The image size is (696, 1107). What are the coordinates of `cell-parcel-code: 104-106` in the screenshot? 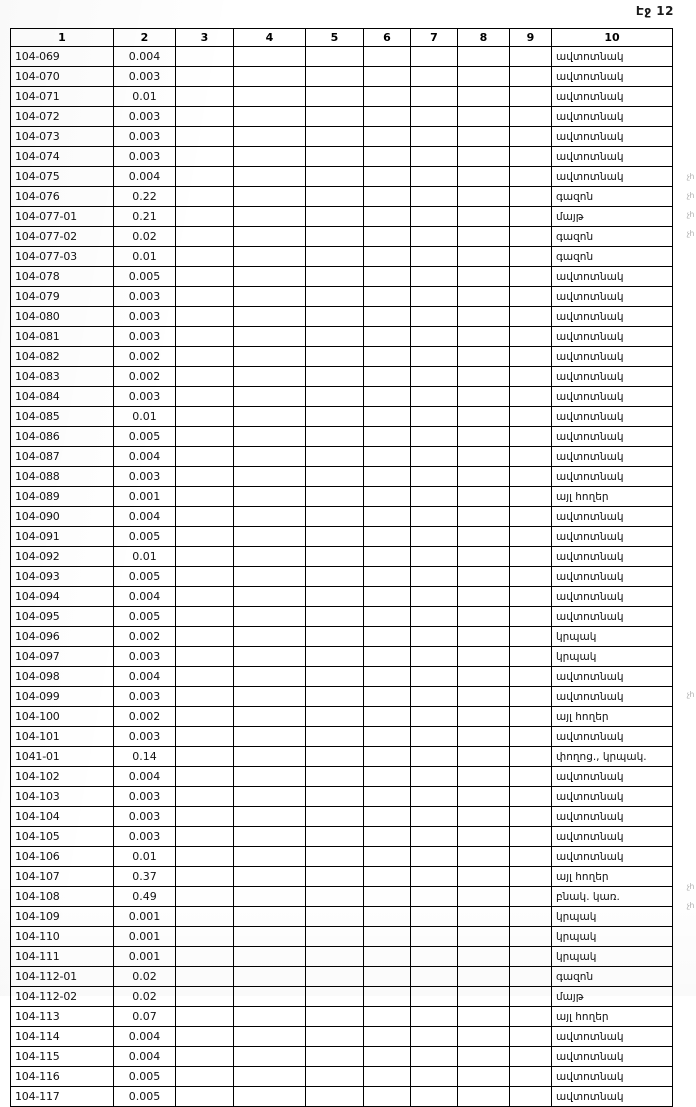 It's located at (62, 856).